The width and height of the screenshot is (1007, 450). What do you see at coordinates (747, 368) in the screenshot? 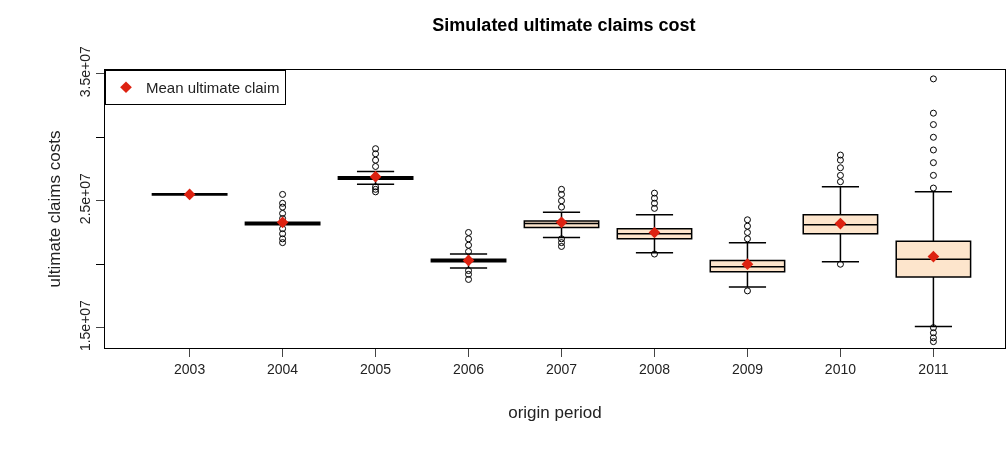
I see `x-tick-label: 2009` at bounding box center [747, 368].